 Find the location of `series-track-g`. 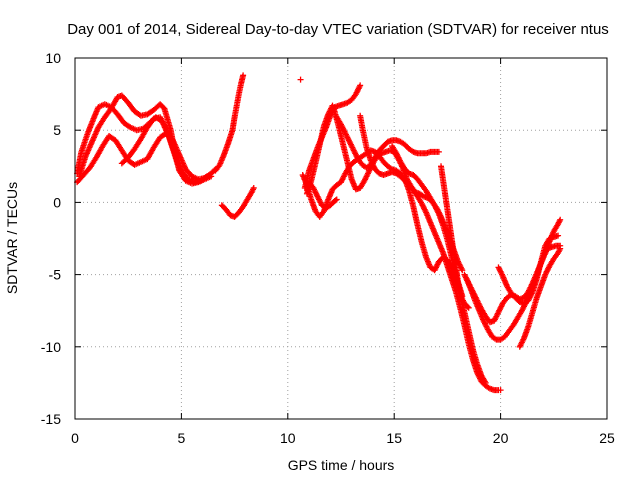

series-track-g is located at coordinates (300, 79).